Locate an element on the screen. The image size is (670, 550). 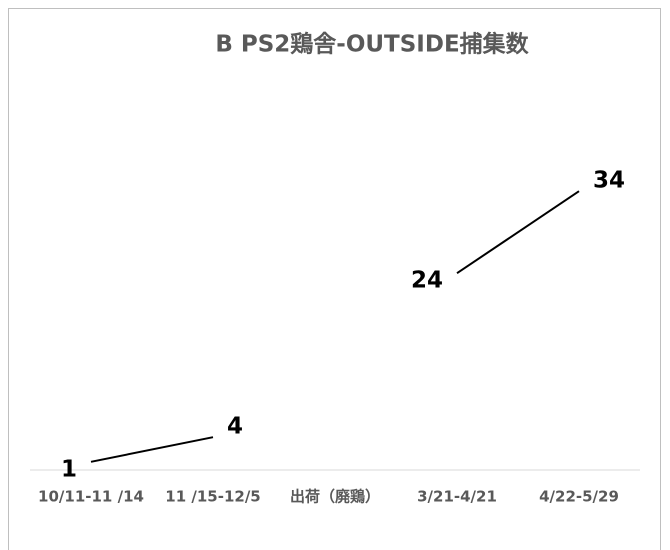
data-label: 4 is located at coordinates (235, 427).